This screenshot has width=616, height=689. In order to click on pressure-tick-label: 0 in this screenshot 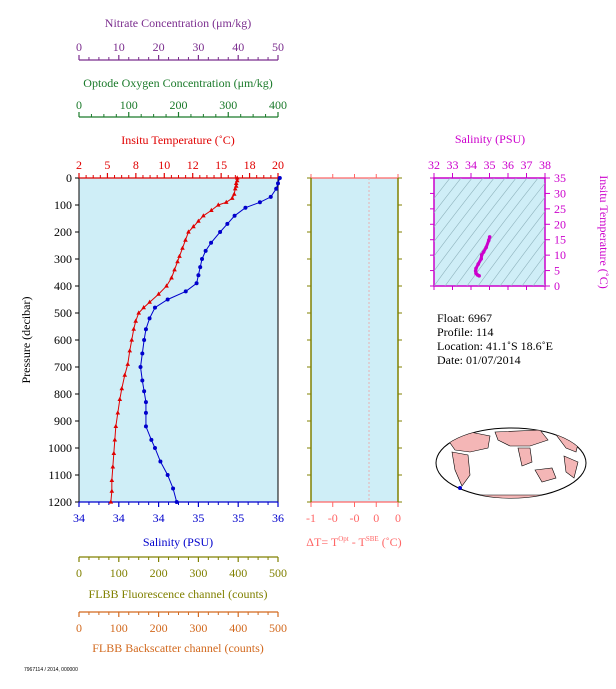, I will do `click(69, 178)`.